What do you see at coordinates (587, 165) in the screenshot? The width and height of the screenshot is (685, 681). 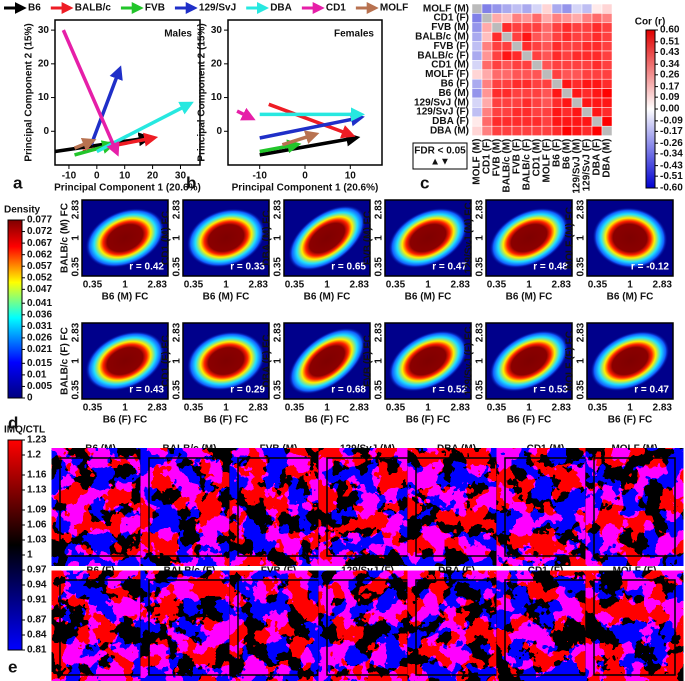 I see `col-label: 129/SvJ (F)` at bounding box center [587, 165].